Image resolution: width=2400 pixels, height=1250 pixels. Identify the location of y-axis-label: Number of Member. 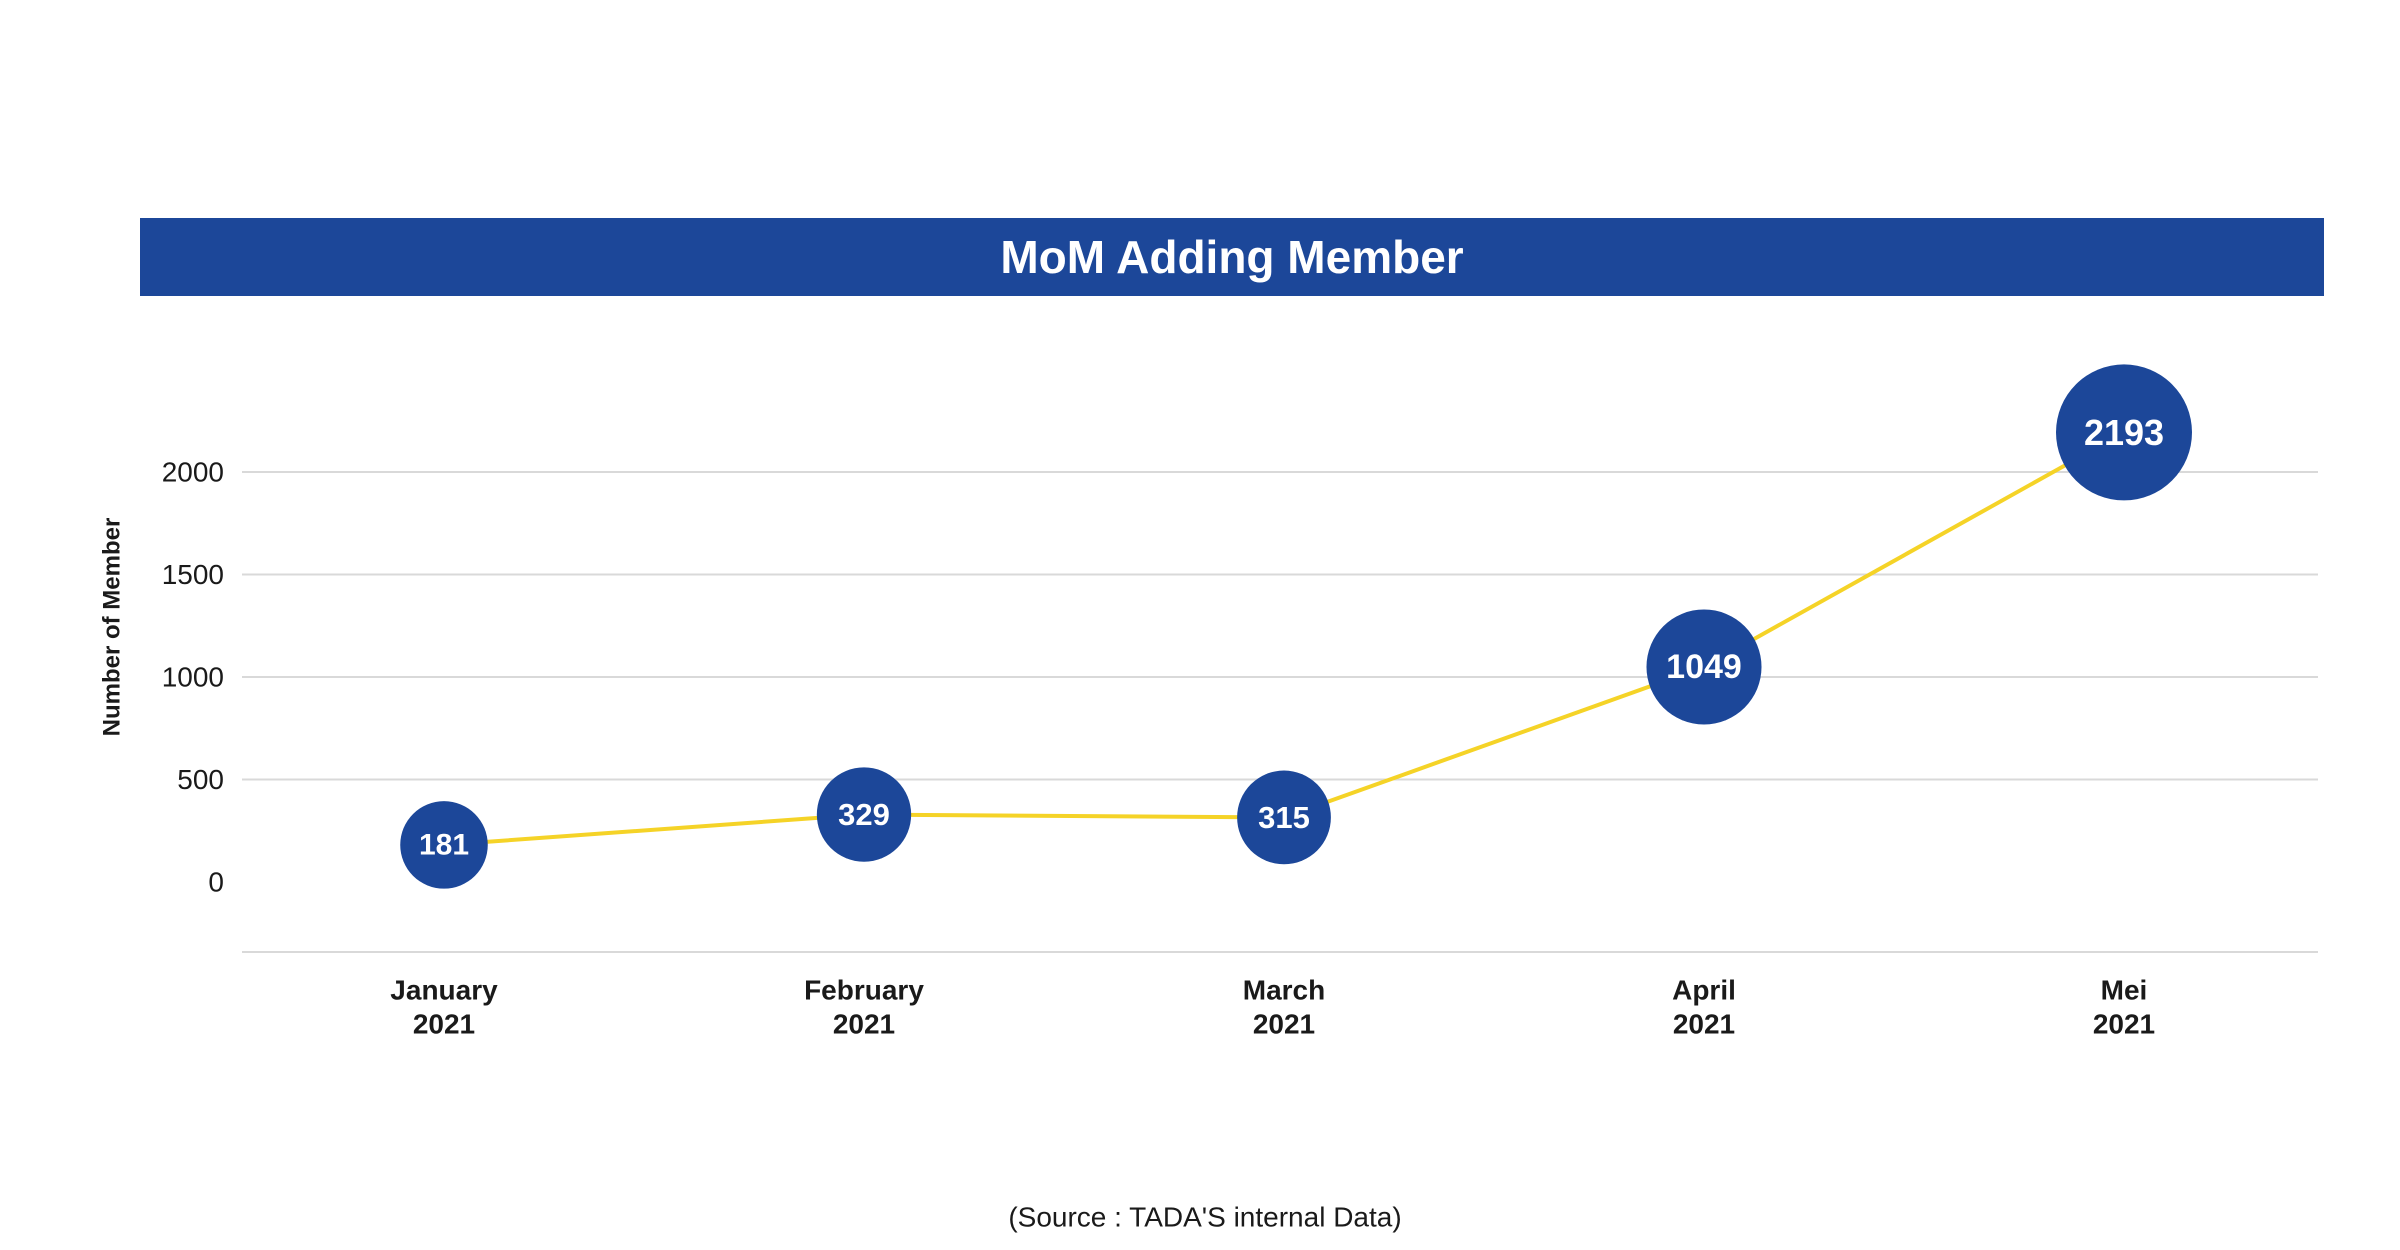
(112, 627).